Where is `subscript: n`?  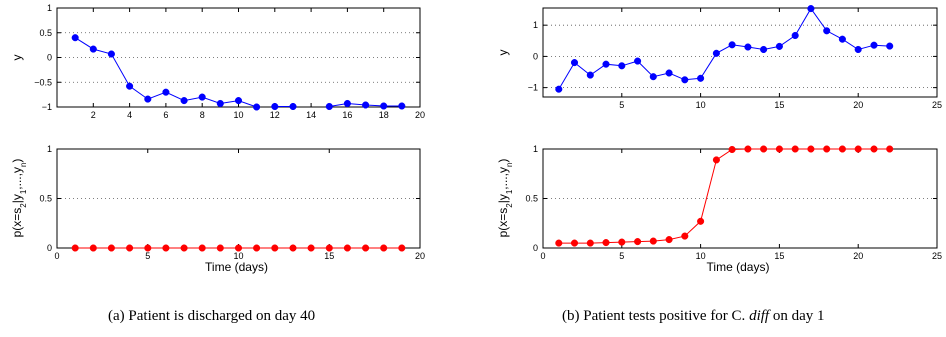 subscript: n is located at coordinates (509, 165).